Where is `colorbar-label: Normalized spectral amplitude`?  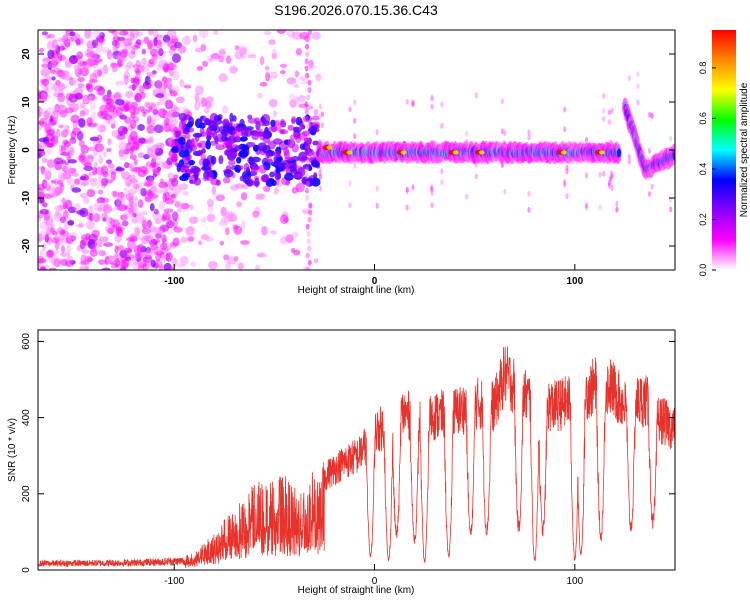 colorbar-label: Normalized spectral amplitude is located at coordinates (744, 149).